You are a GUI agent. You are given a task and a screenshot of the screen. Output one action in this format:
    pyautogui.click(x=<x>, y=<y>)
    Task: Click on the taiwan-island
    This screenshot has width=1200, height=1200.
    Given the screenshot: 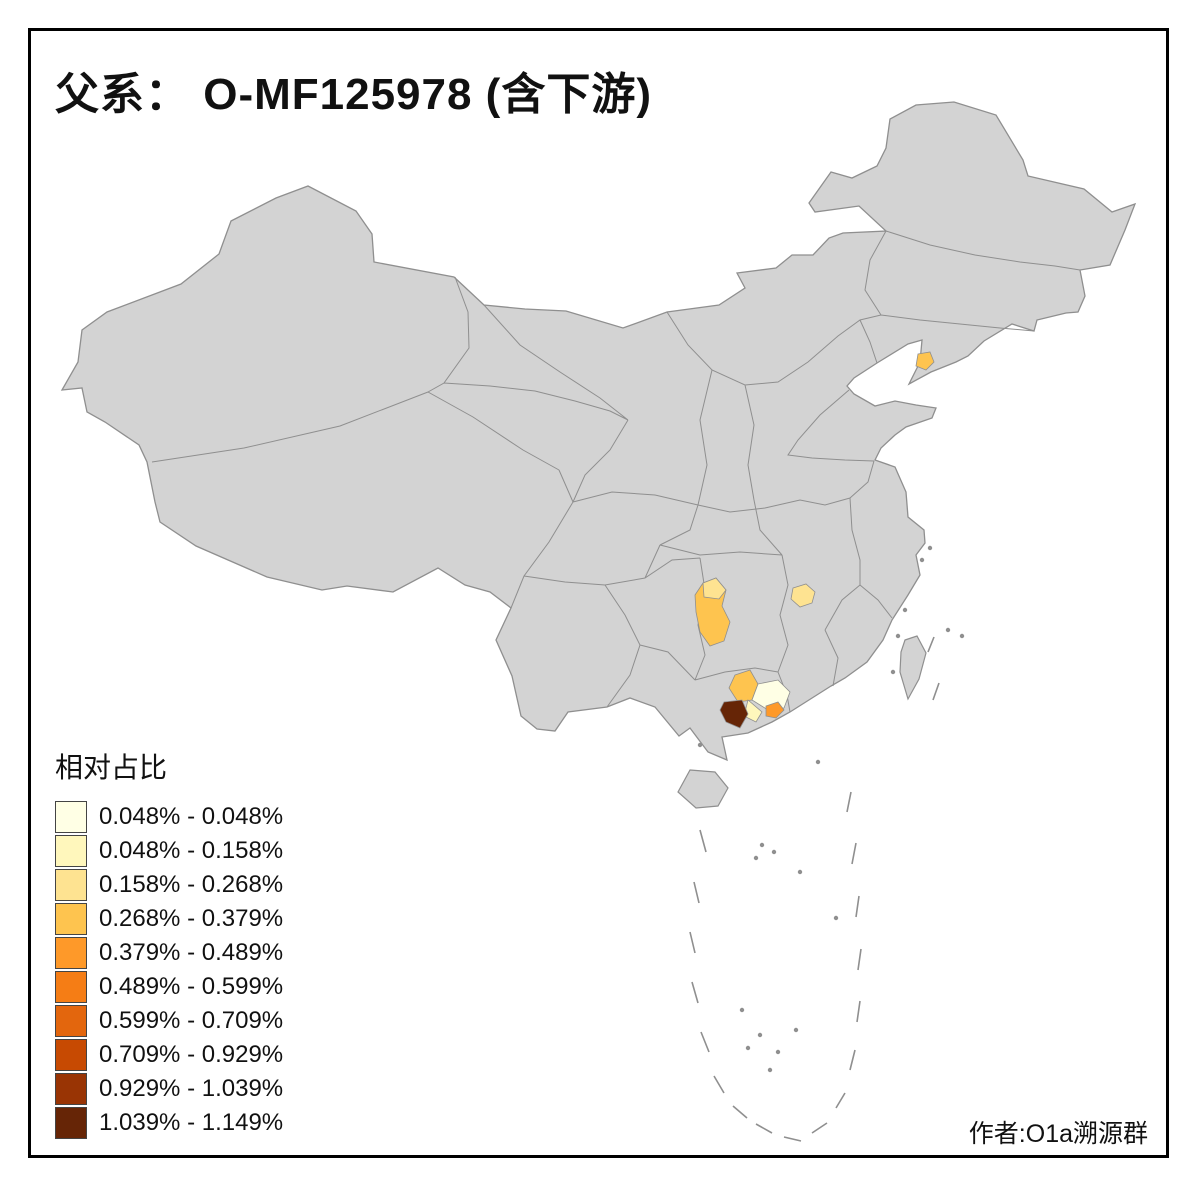 What is the action you would take?
    pyautogui.click(x=913, y=668)
    